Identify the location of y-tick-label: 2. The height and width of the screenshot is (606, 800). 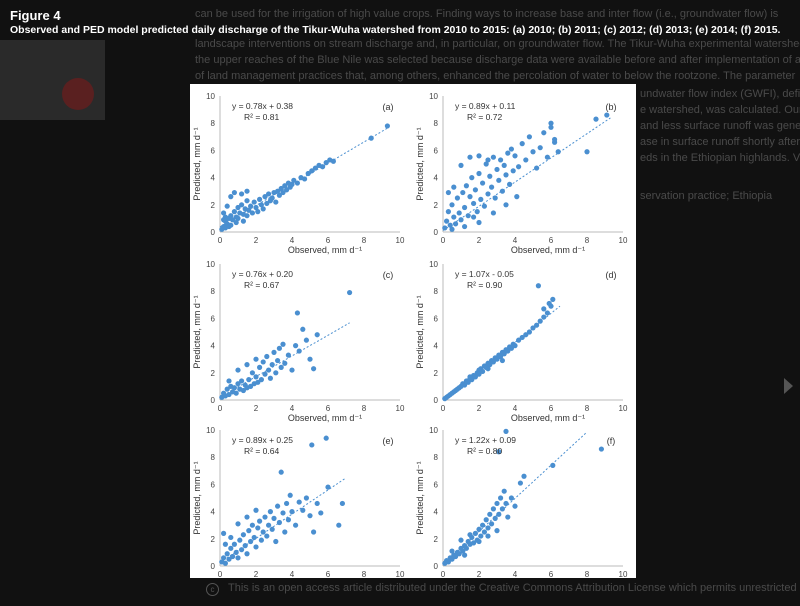
(436, 539).